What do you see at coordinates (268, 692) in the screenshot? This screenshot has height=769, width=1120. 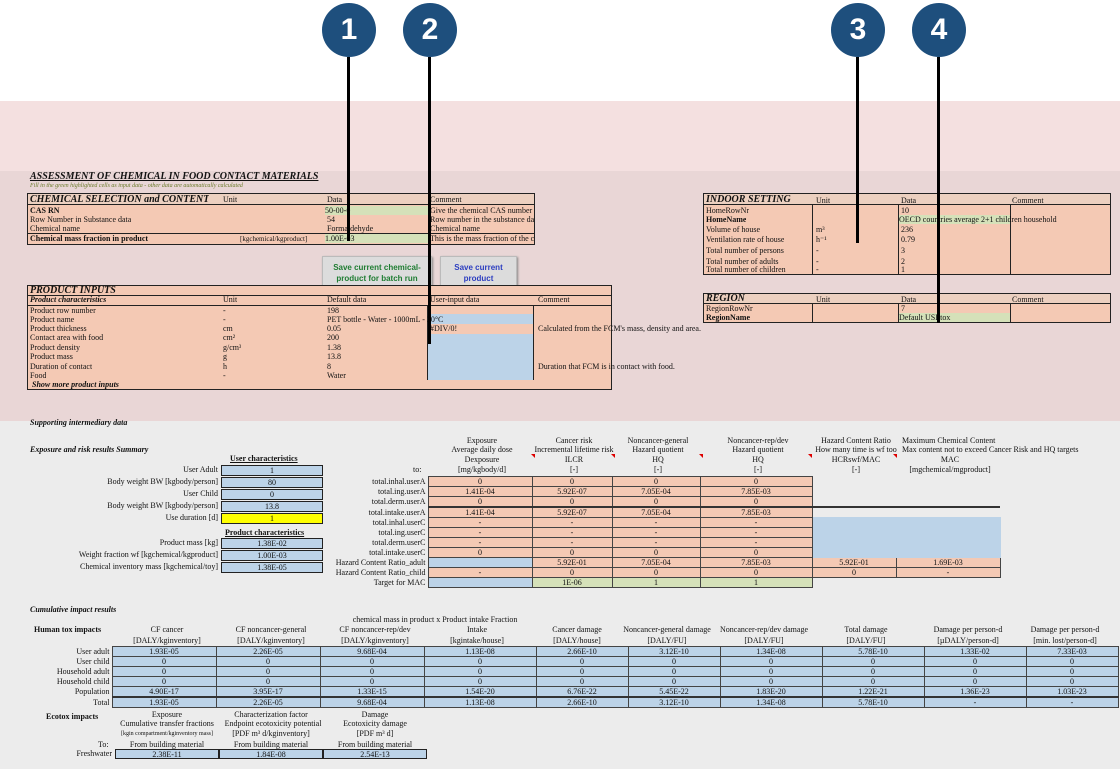 I see `human-tox-cell: 3.95E-17` at bounding box center [268, 692].